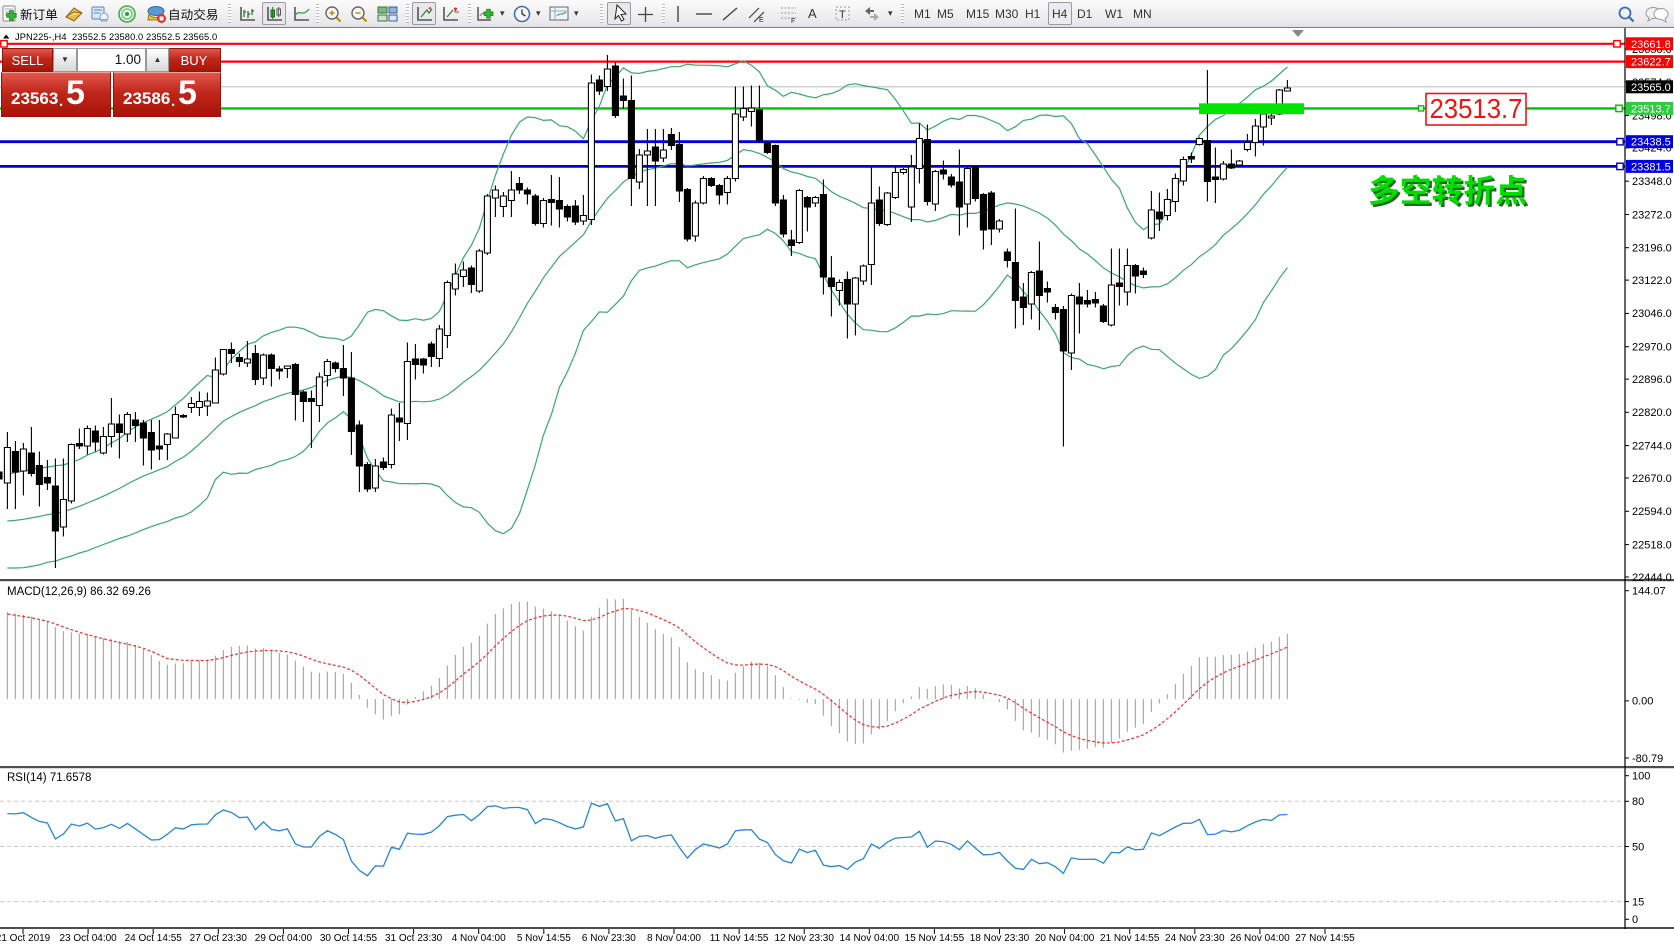  What do you see at coordinates (1641, 777) in the screenshot?
I see `svg-text: 100` at bounding box center [1641, 777].